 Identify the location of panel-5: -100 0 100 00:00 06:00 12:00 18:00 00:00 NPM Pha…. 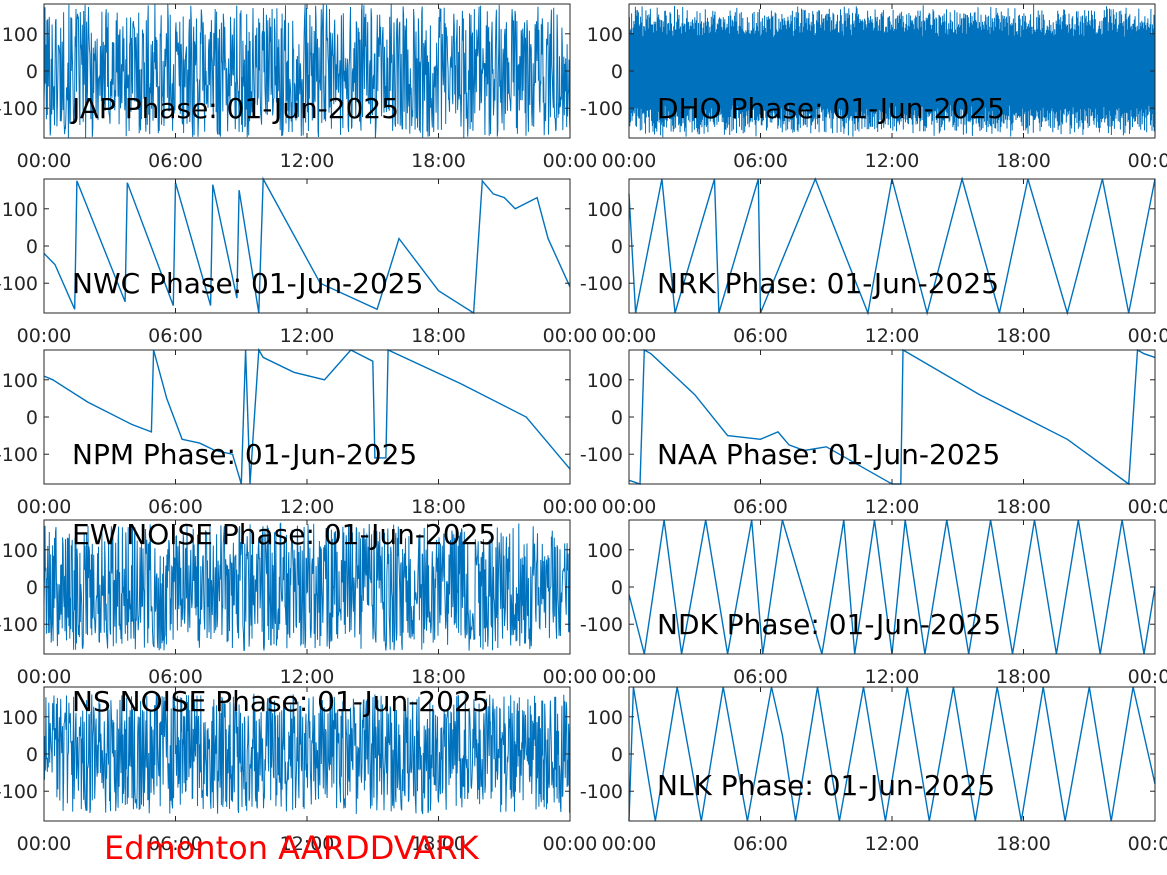
(299, 432).